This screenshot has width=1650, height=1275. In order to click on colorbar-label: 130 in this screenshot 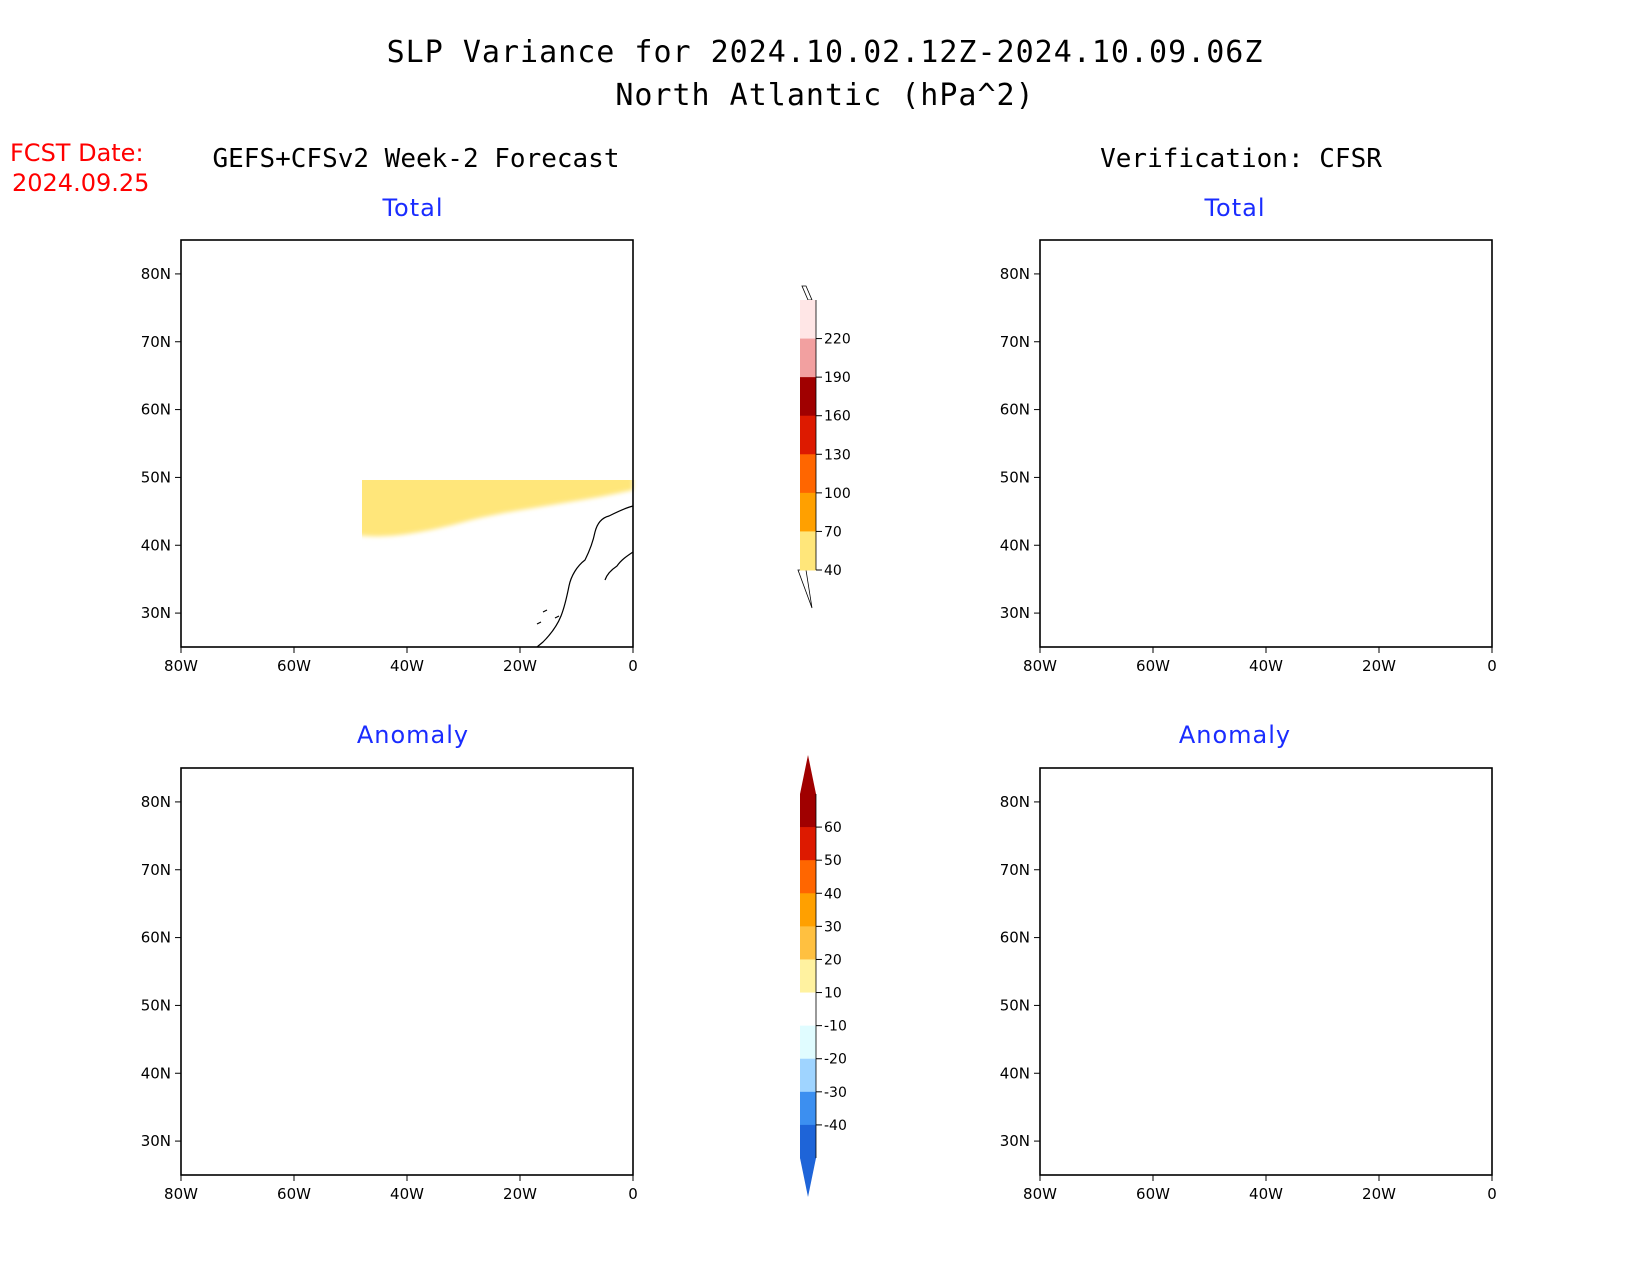, I will do `click(837, 455)`.